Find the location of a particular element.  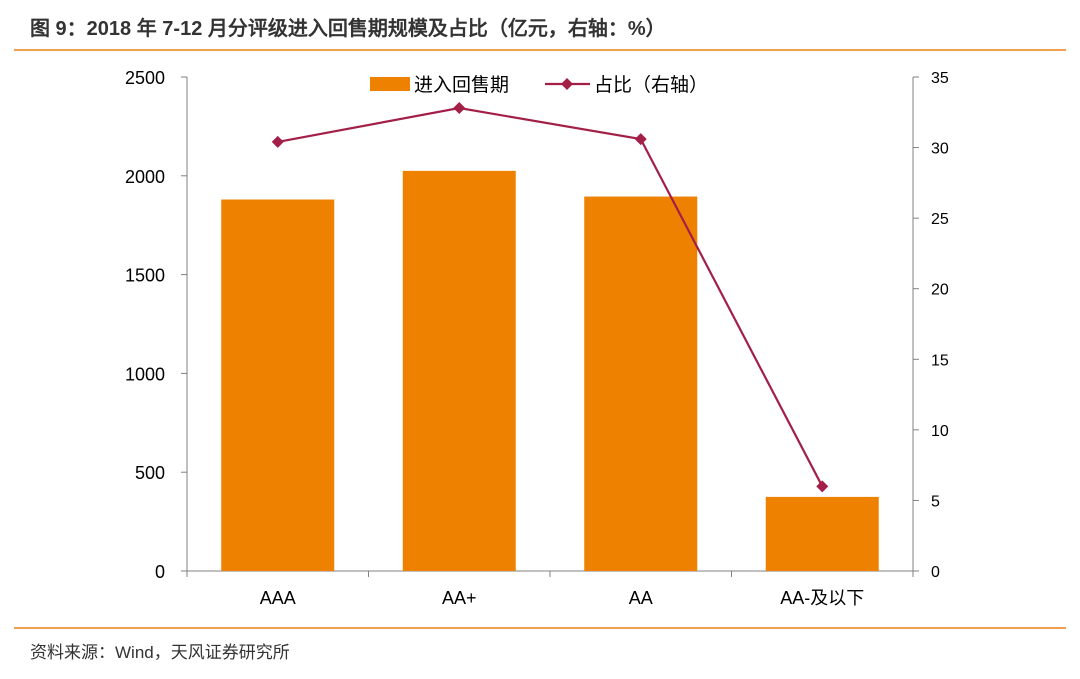

legend: 进入回售期 占比（右轴） is located at coordinates (539, 85).